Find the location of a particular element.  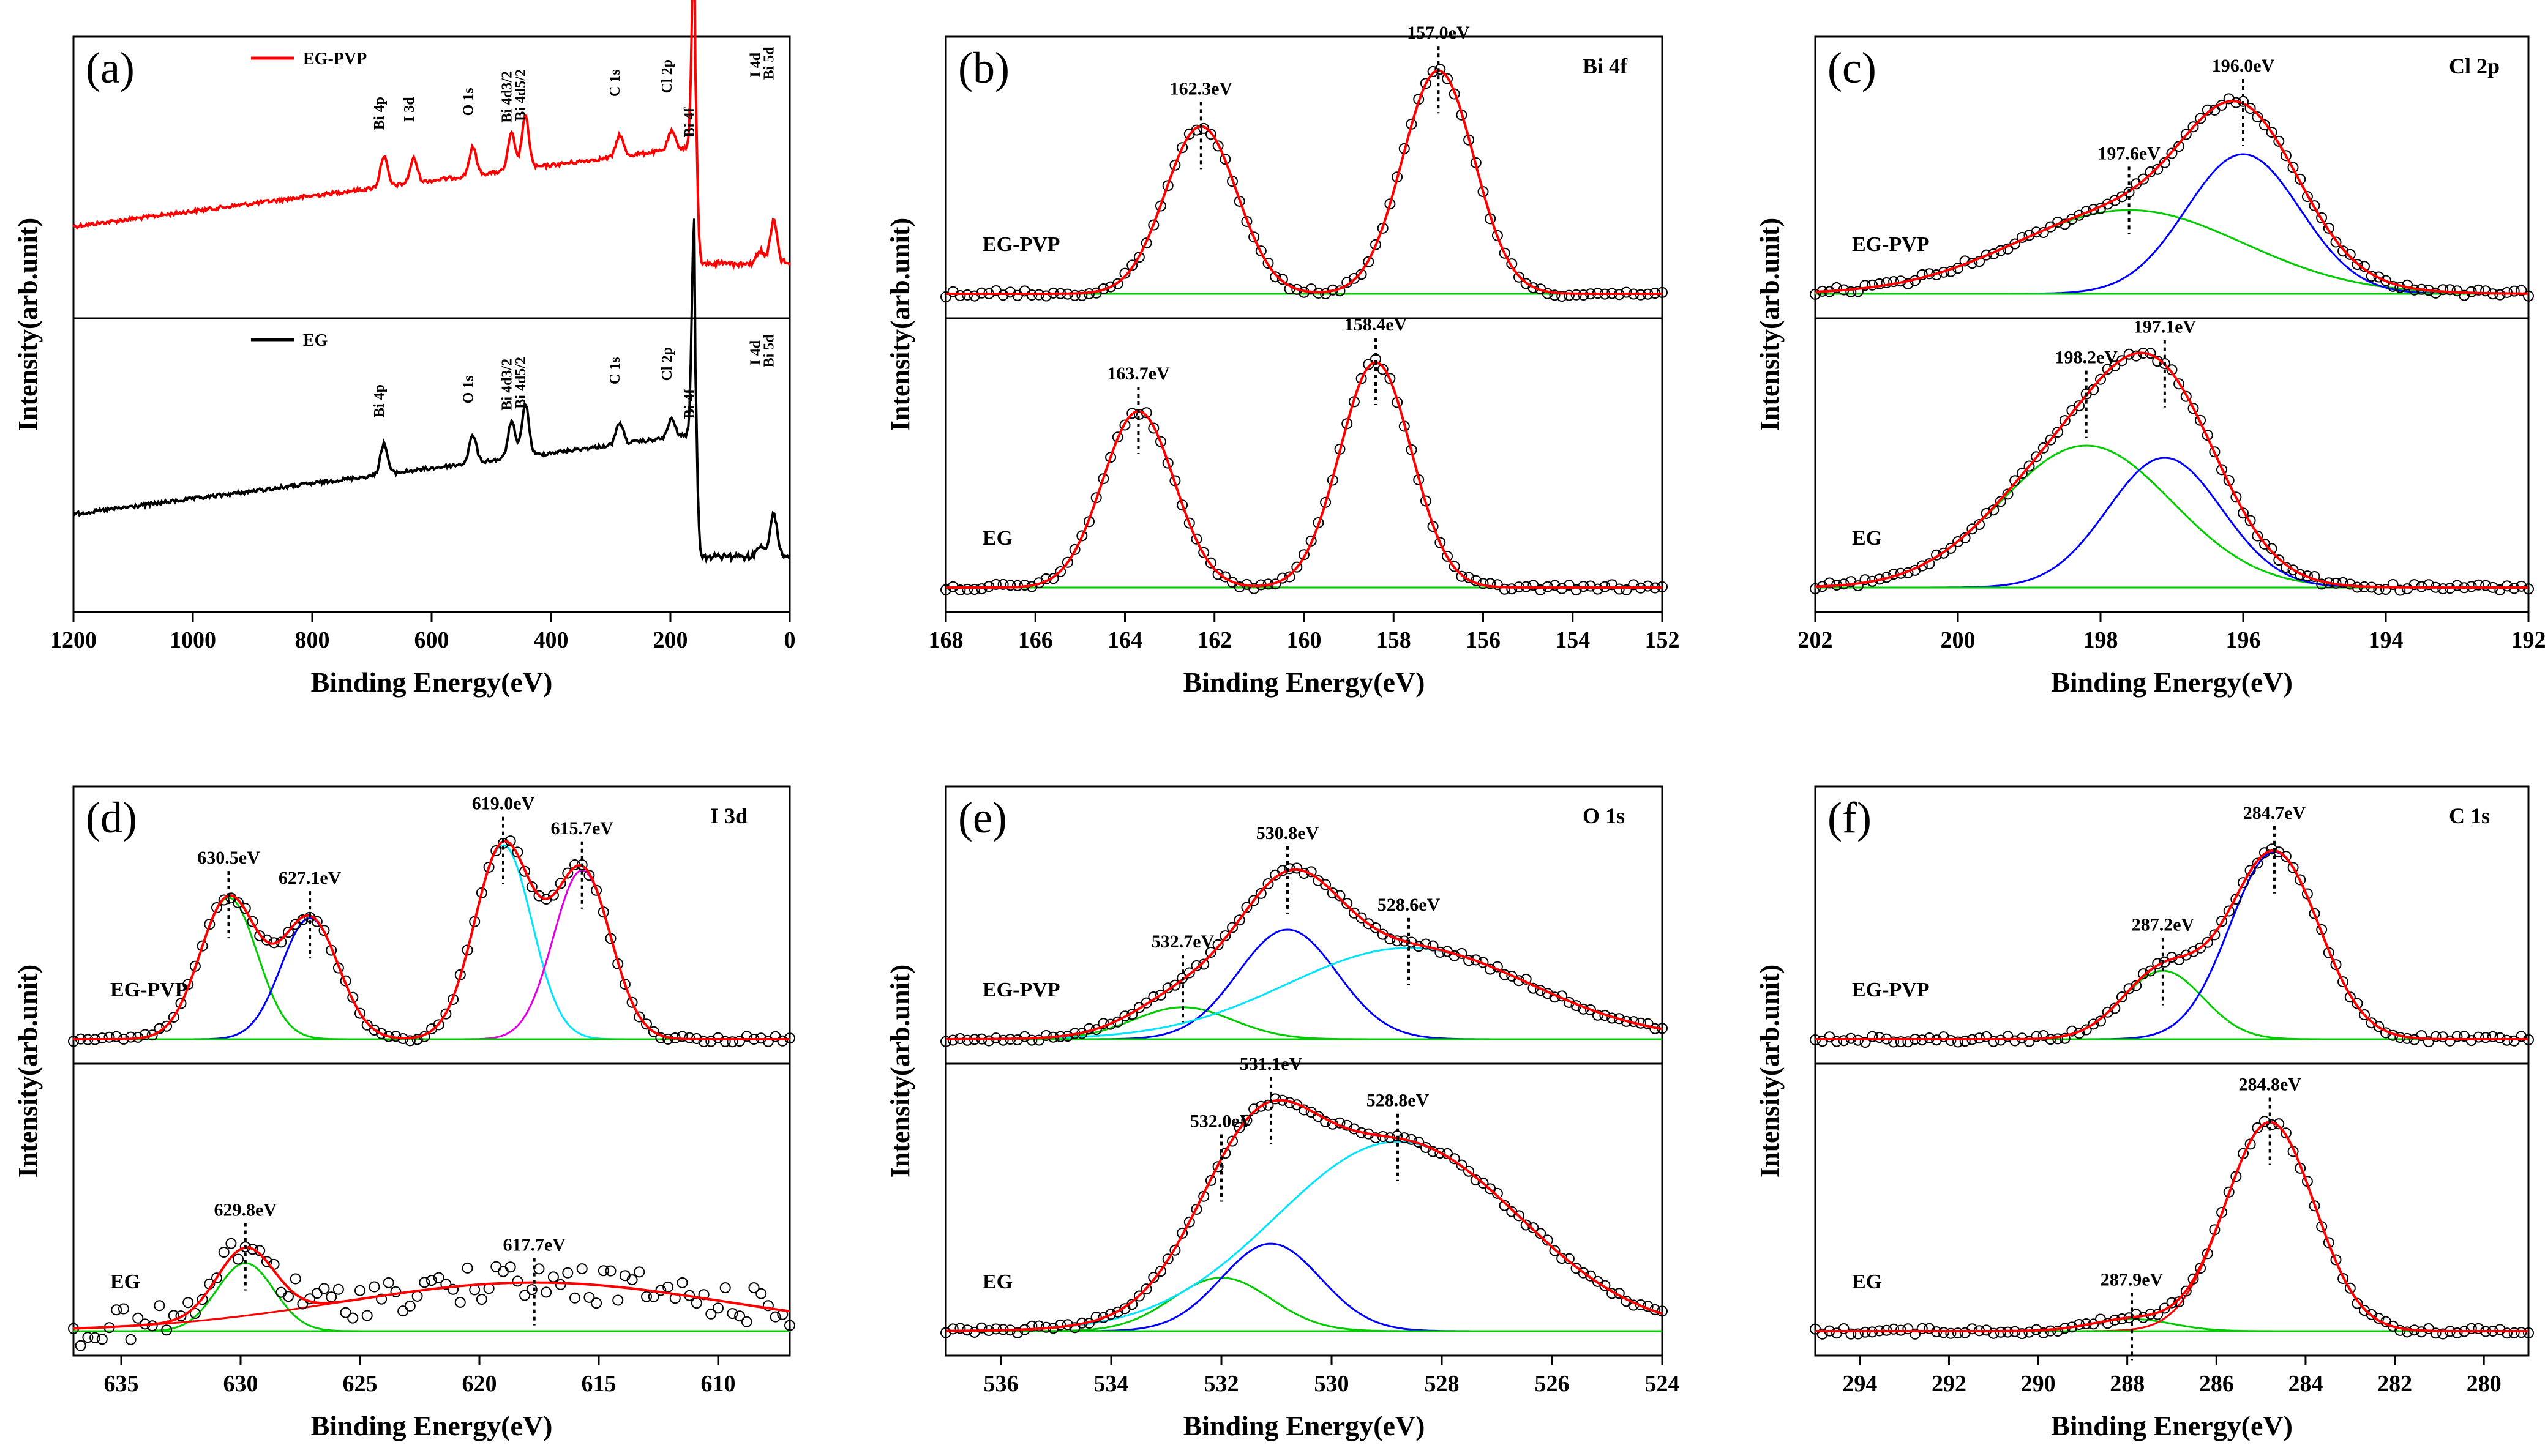

peak-value-label: 287.2eV is located at coordinates (2163, 925).